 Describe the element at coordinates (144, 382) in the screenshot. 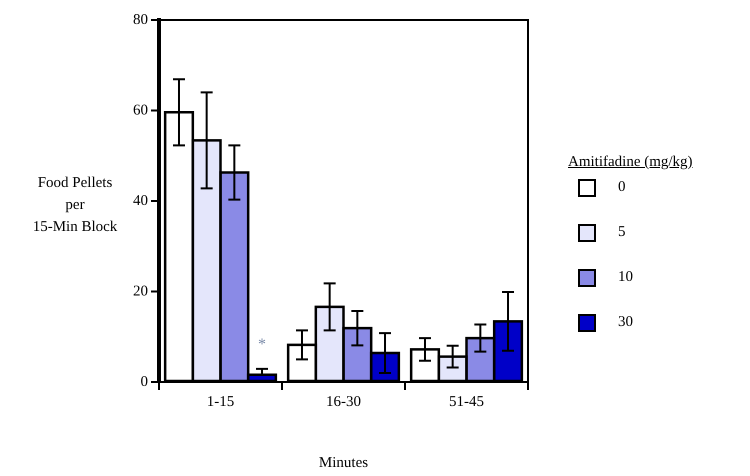

I see `y-tick-label: 0` at that location.